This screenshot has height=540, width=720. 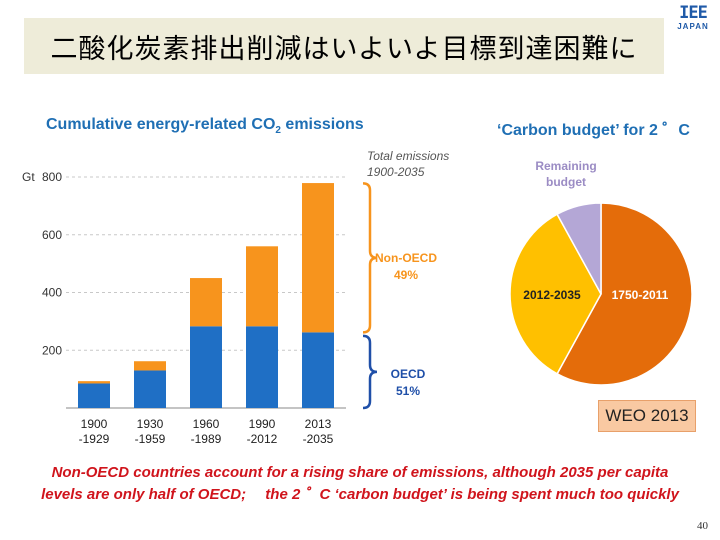 I want to click on logo-top-text: IEE, so click(x=693, y=13).